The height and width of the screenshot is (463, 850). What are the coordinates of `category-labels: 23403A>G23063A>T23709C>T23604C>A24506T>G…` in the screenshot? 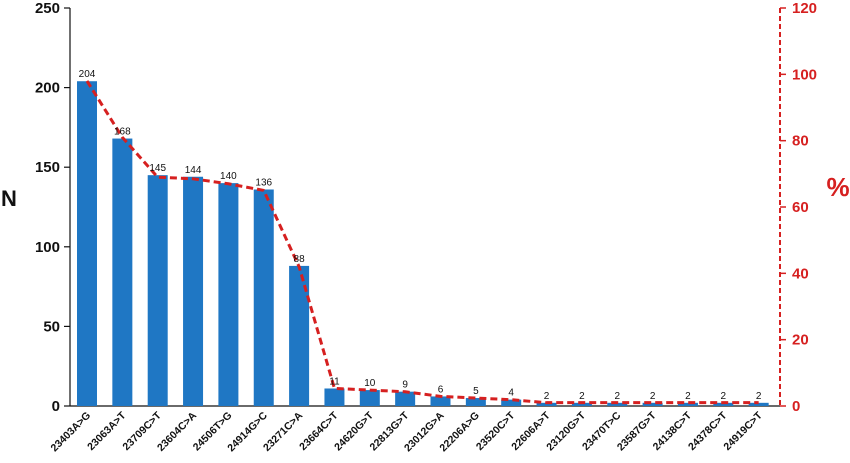 It's located at (407, 431).